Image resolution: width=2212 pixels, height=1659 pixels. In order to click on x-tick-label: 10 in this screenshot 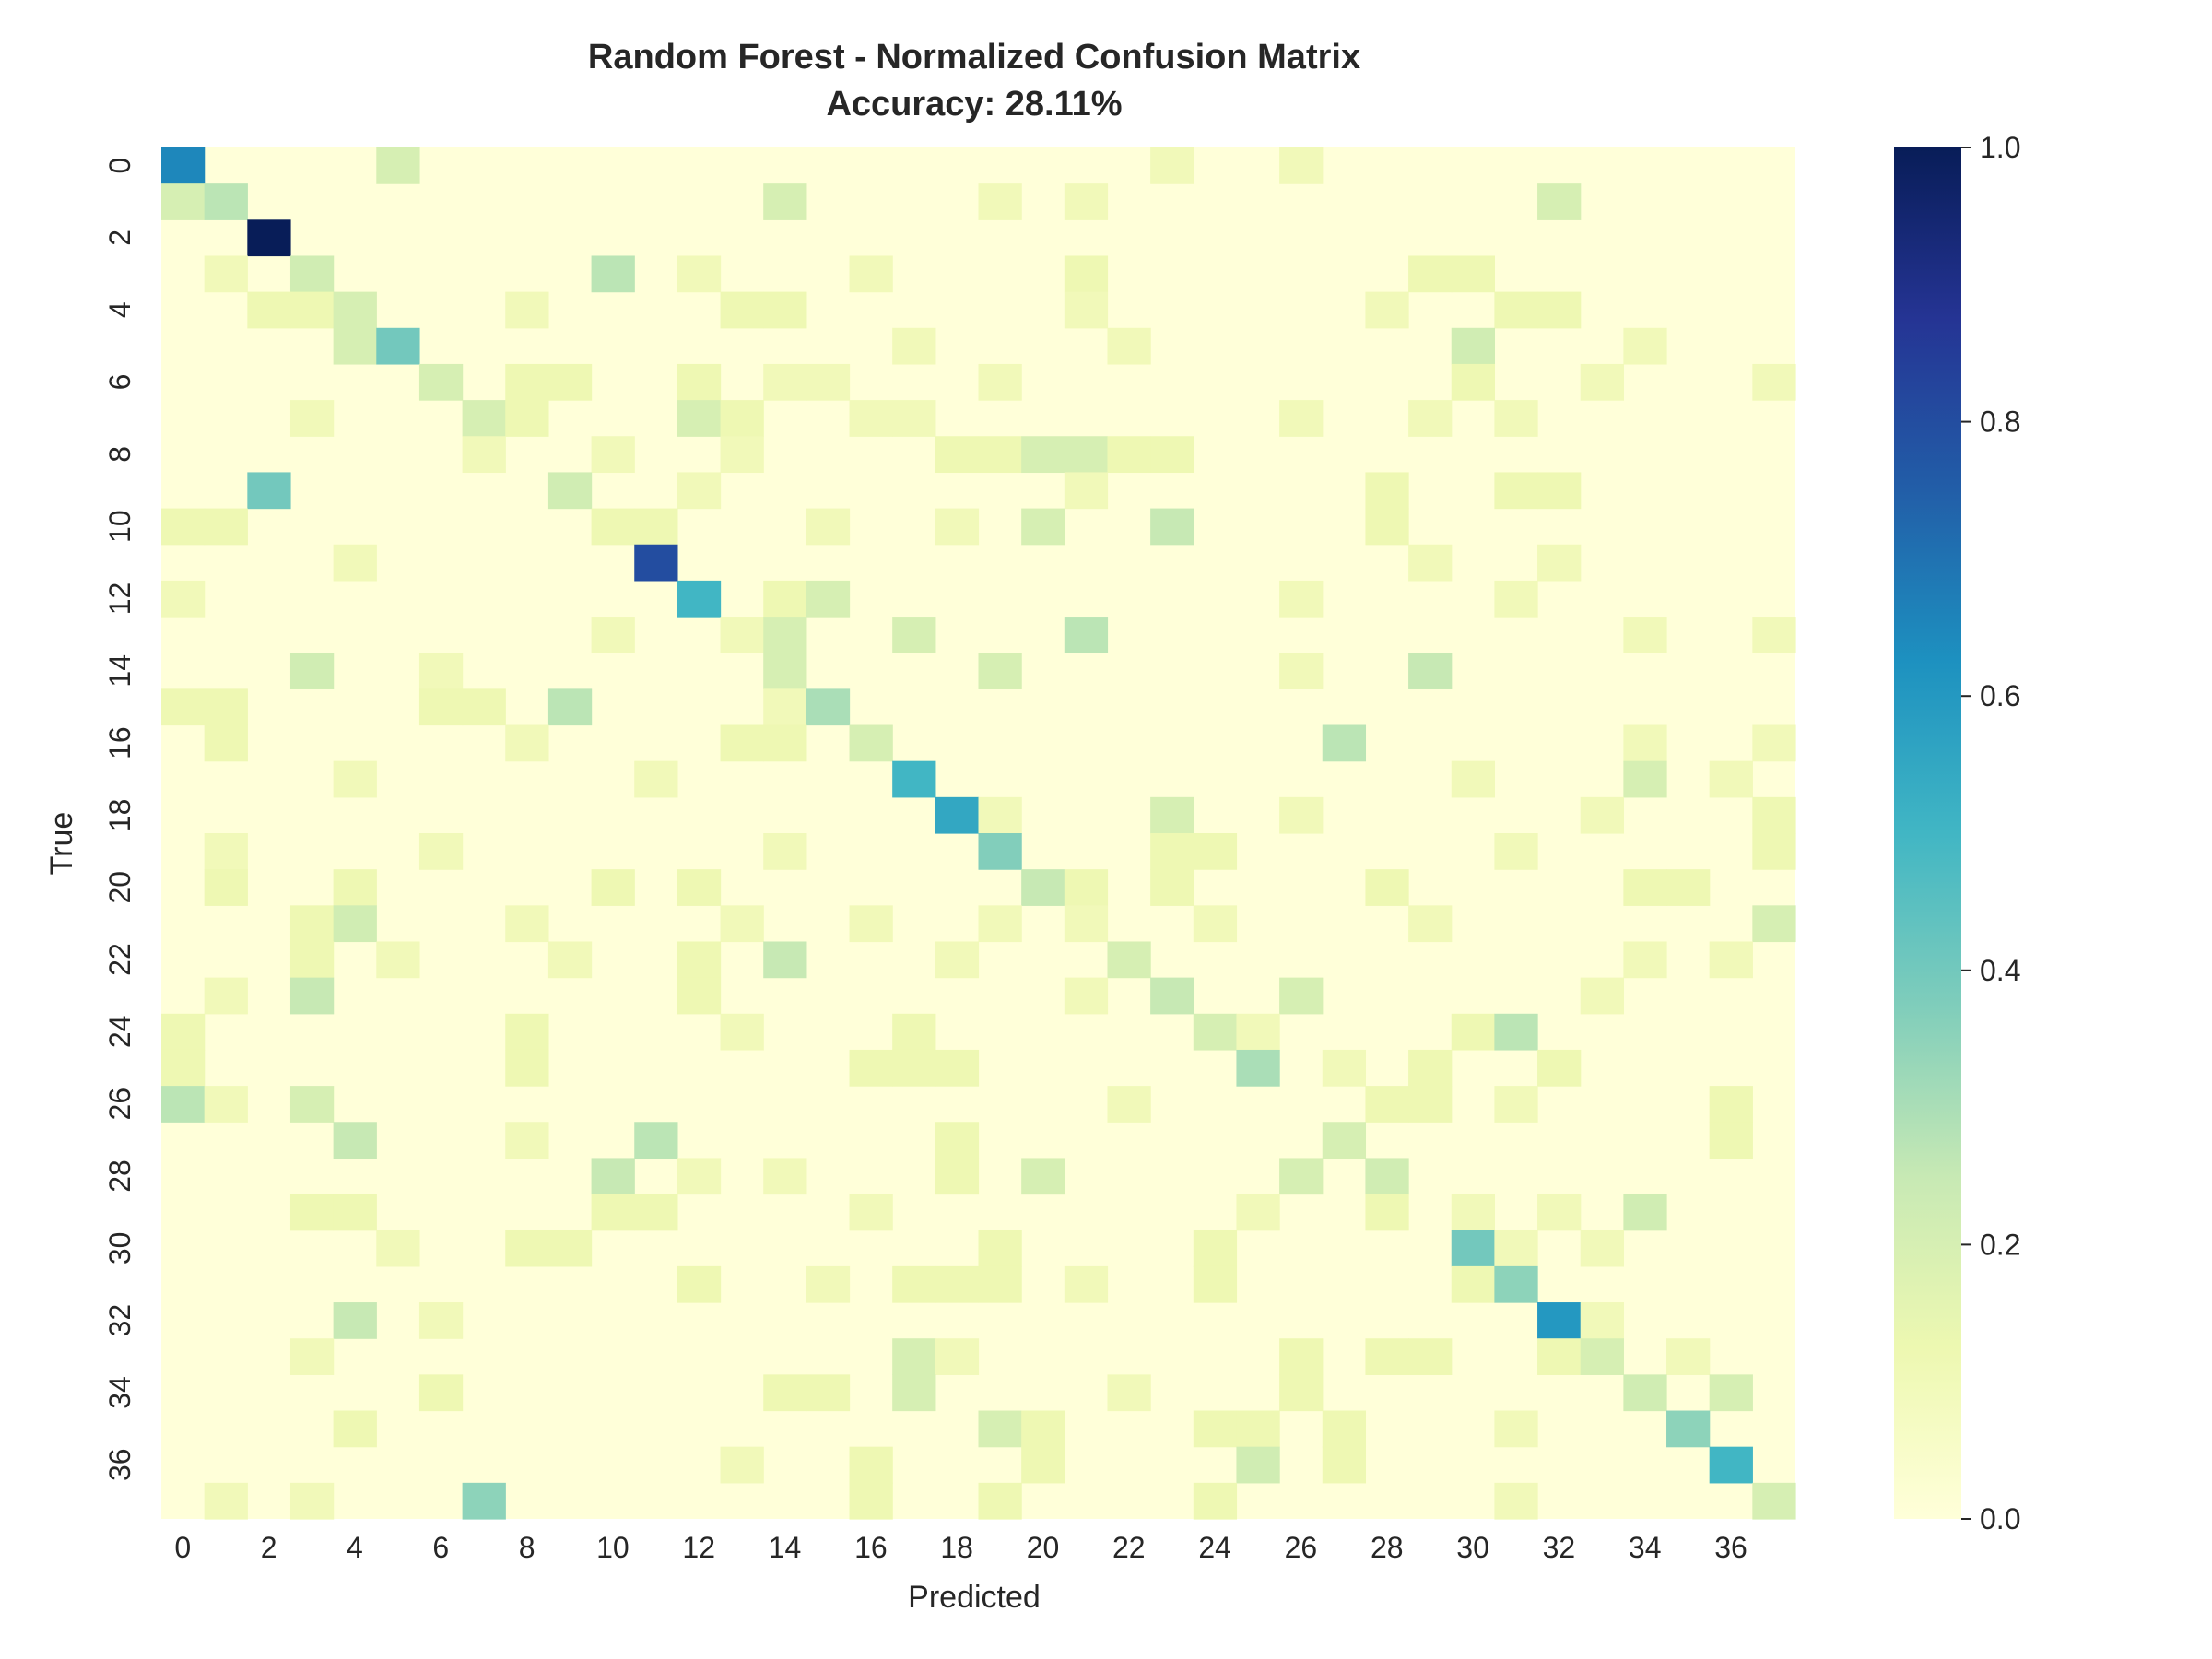, I will do `click(612, 1547)`.